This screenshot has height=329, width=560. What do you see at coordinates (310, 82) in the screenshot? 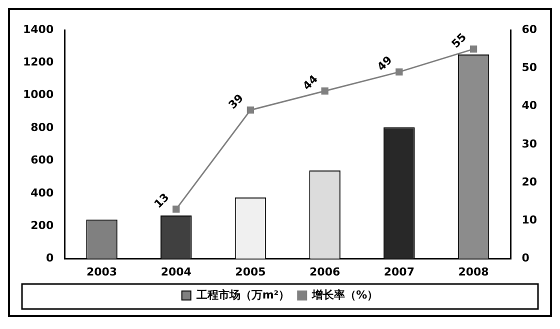
I see `data-label: 44` at bounding box center [310, 82].